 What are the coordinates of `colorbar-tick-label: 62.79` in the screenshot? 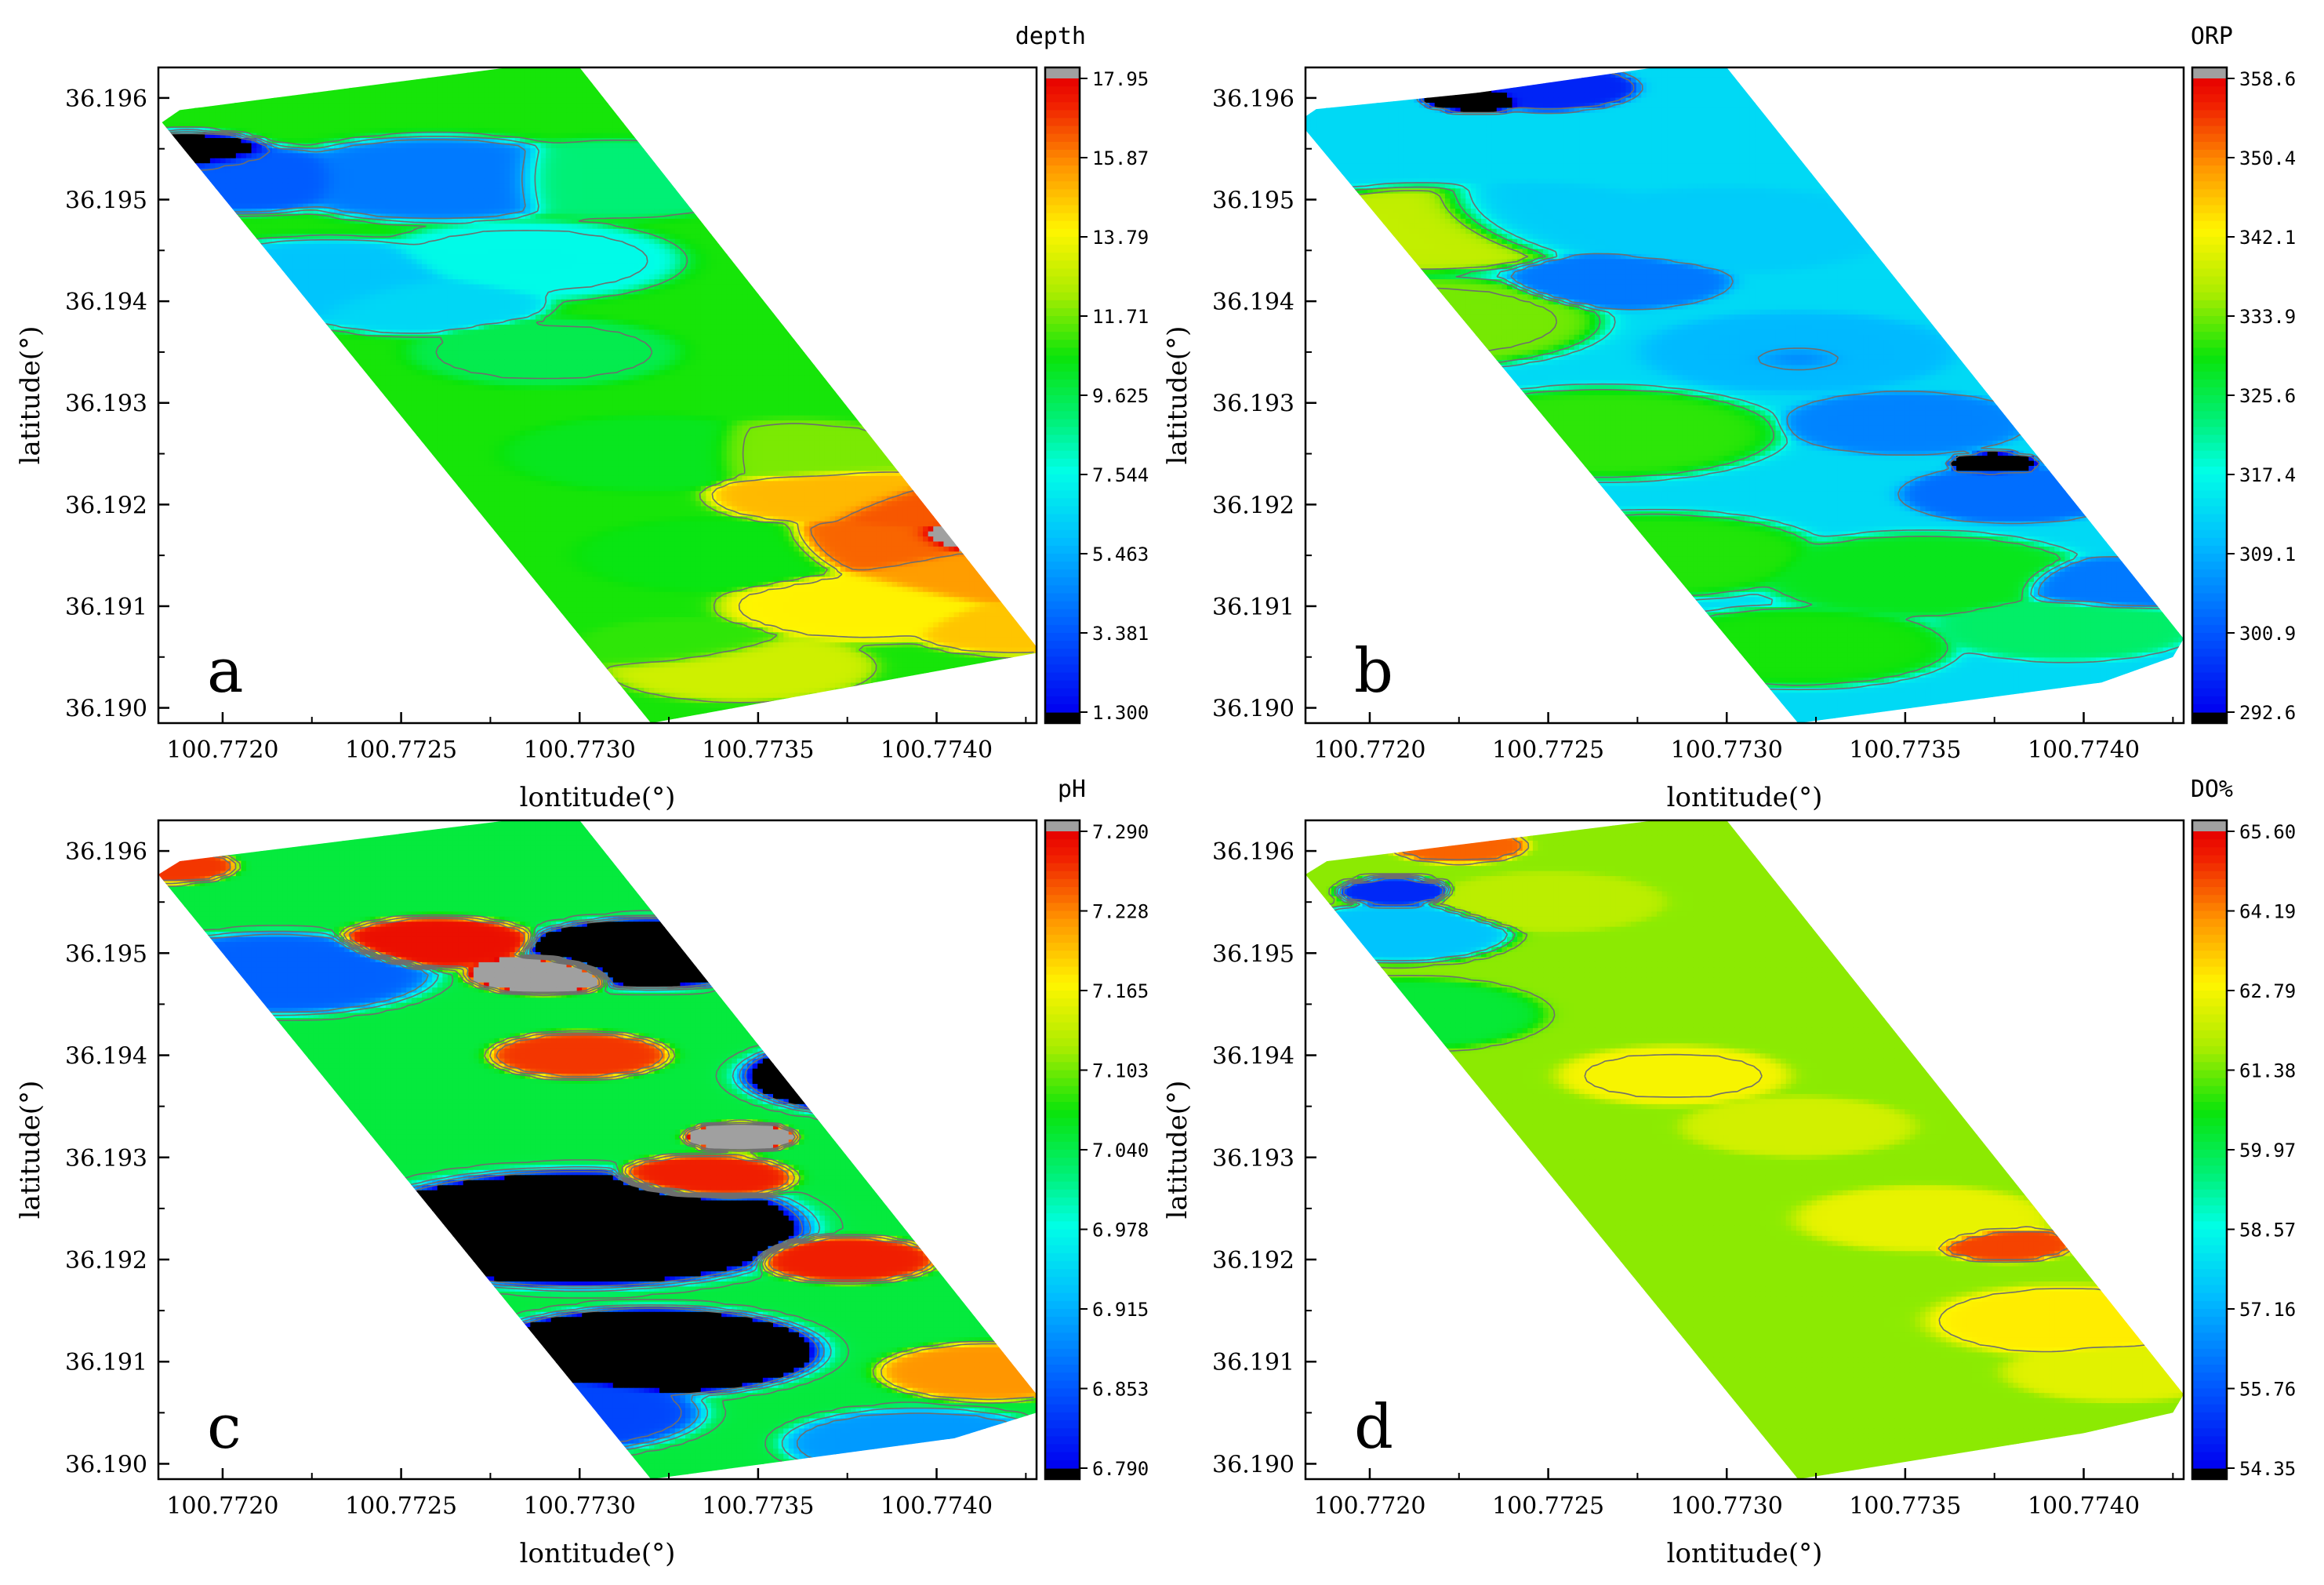 It's located at (2267, 991).